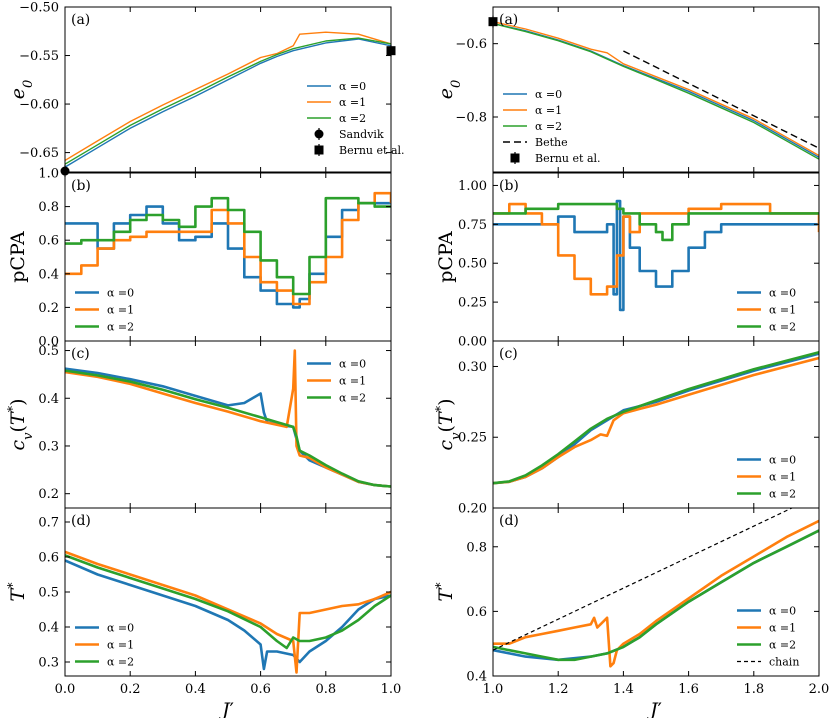  Describe the element at coordinates (472, 264) in the screenshot. I see `y-tick-label: 0.50` at that location.